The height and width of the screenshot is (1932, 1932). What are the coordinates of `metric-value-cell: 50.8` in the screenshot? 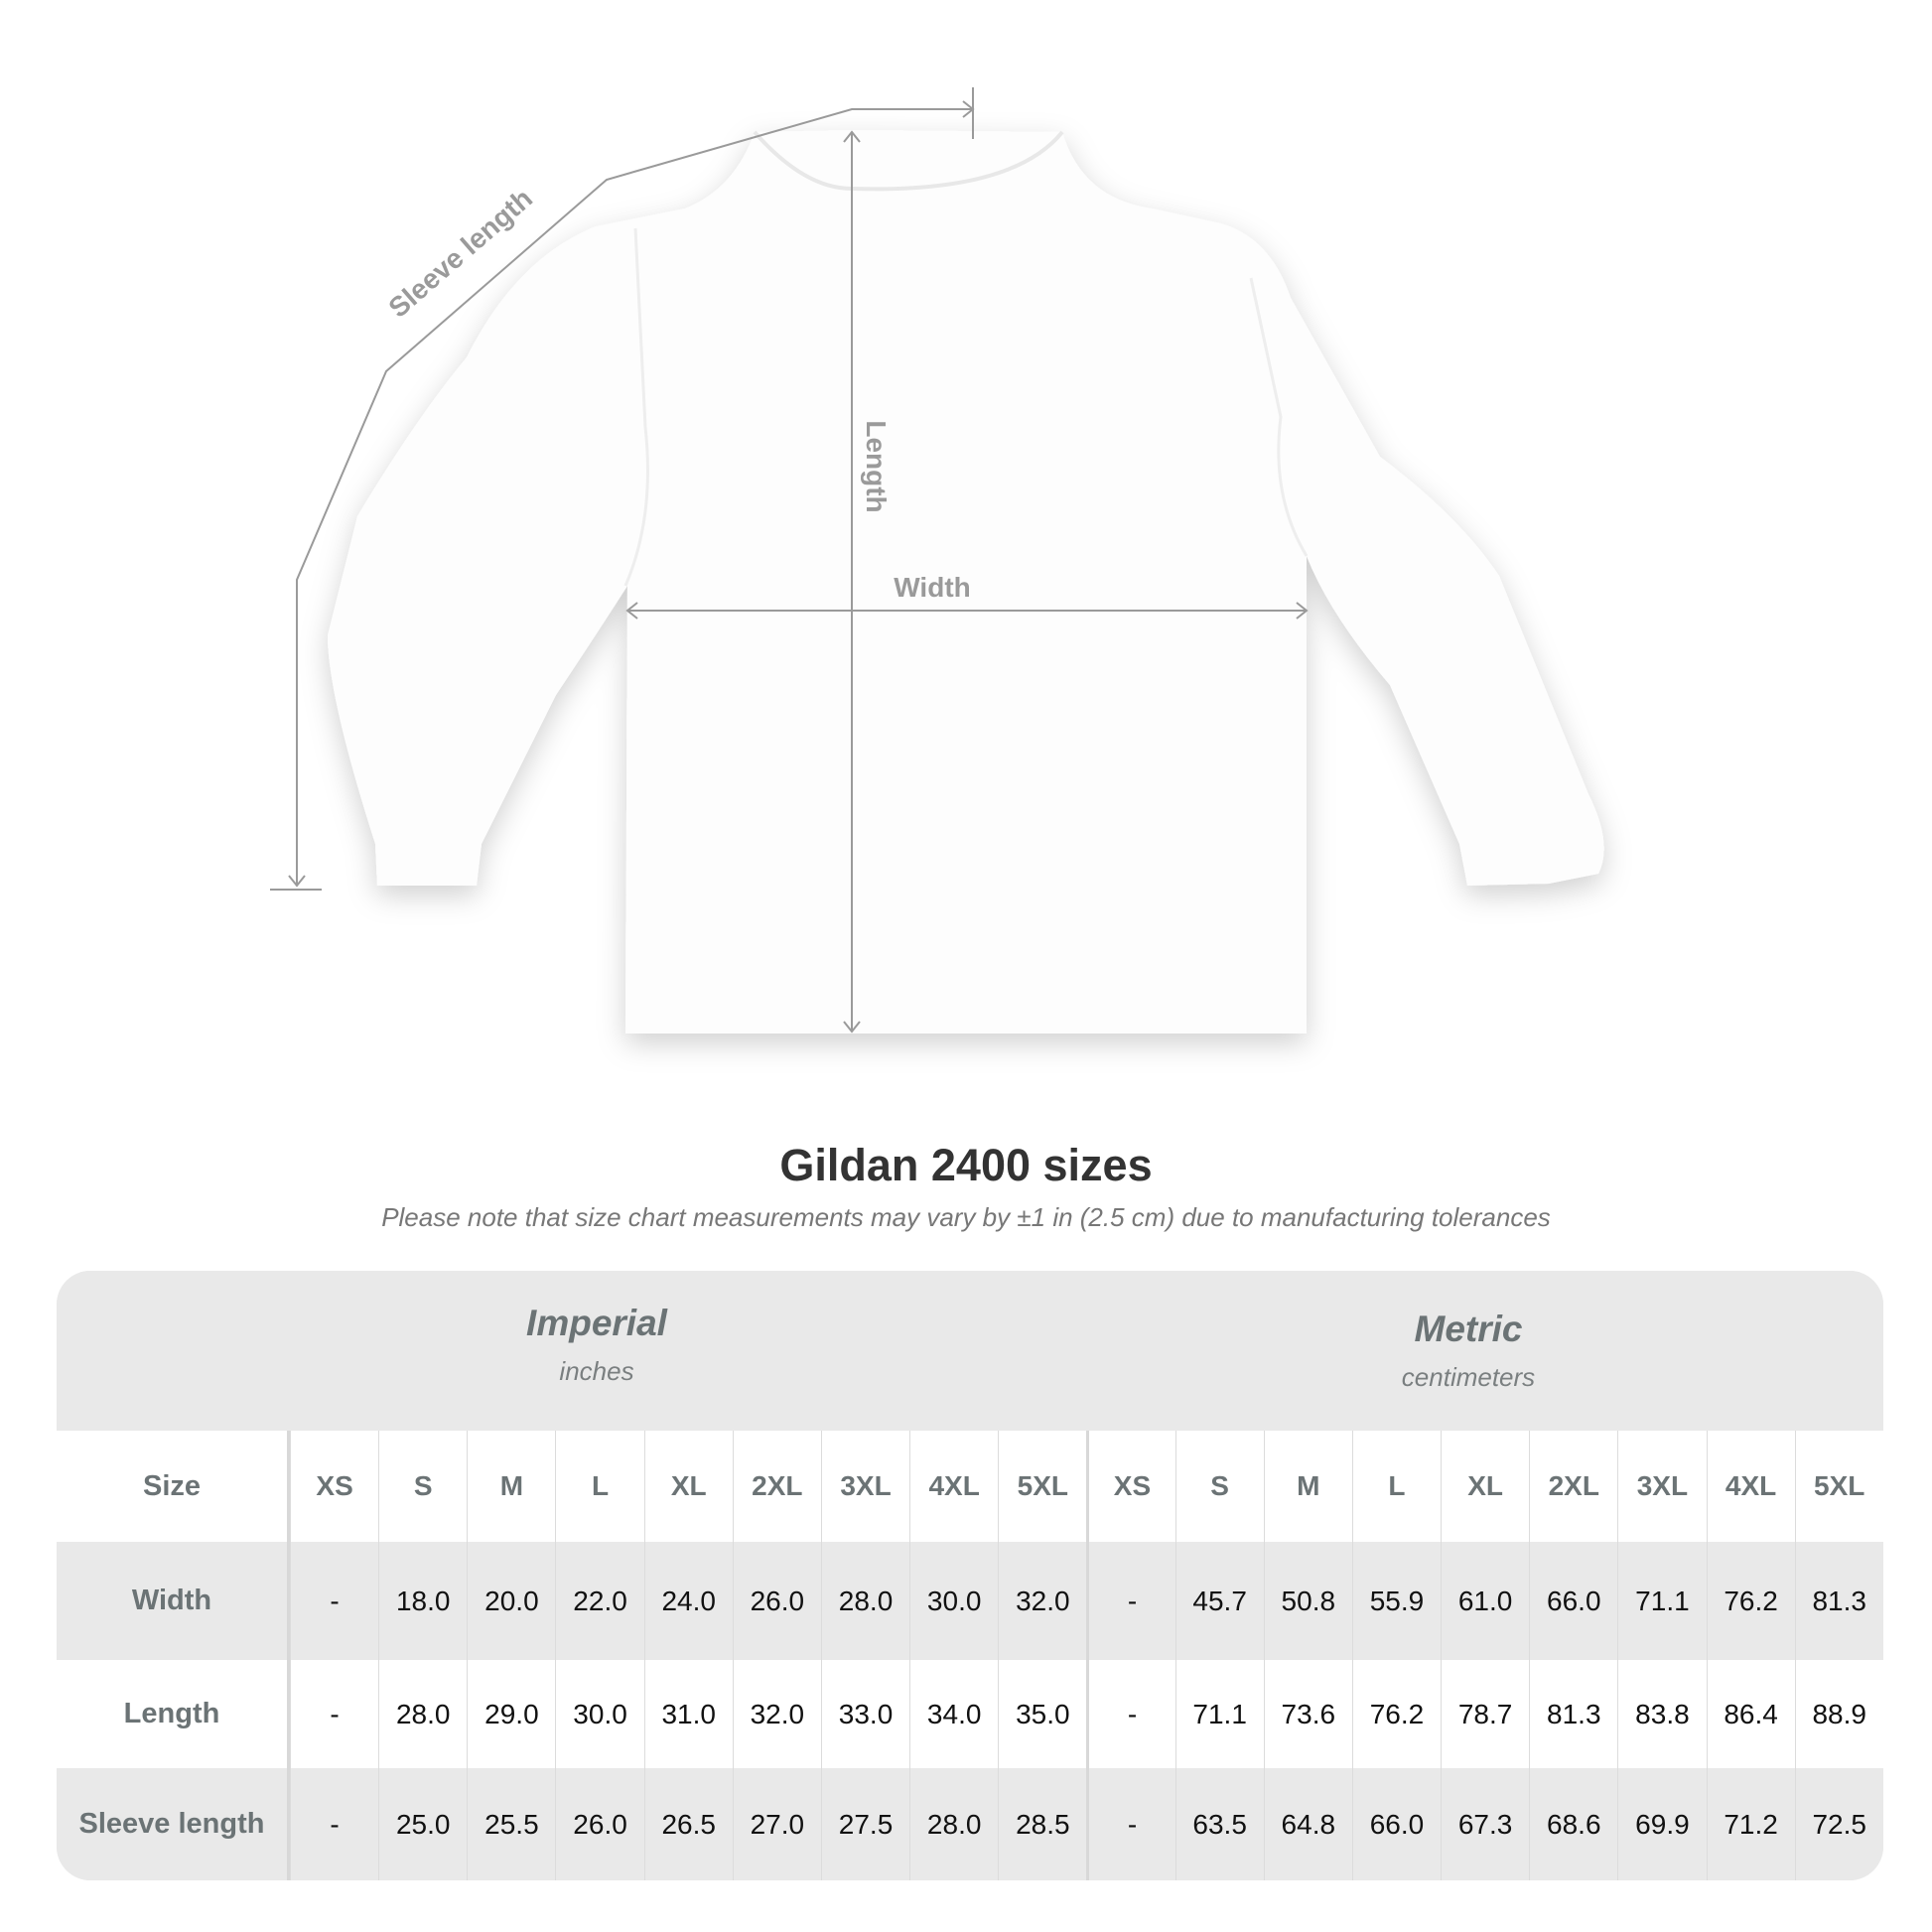 It's located at (1308, 1601).